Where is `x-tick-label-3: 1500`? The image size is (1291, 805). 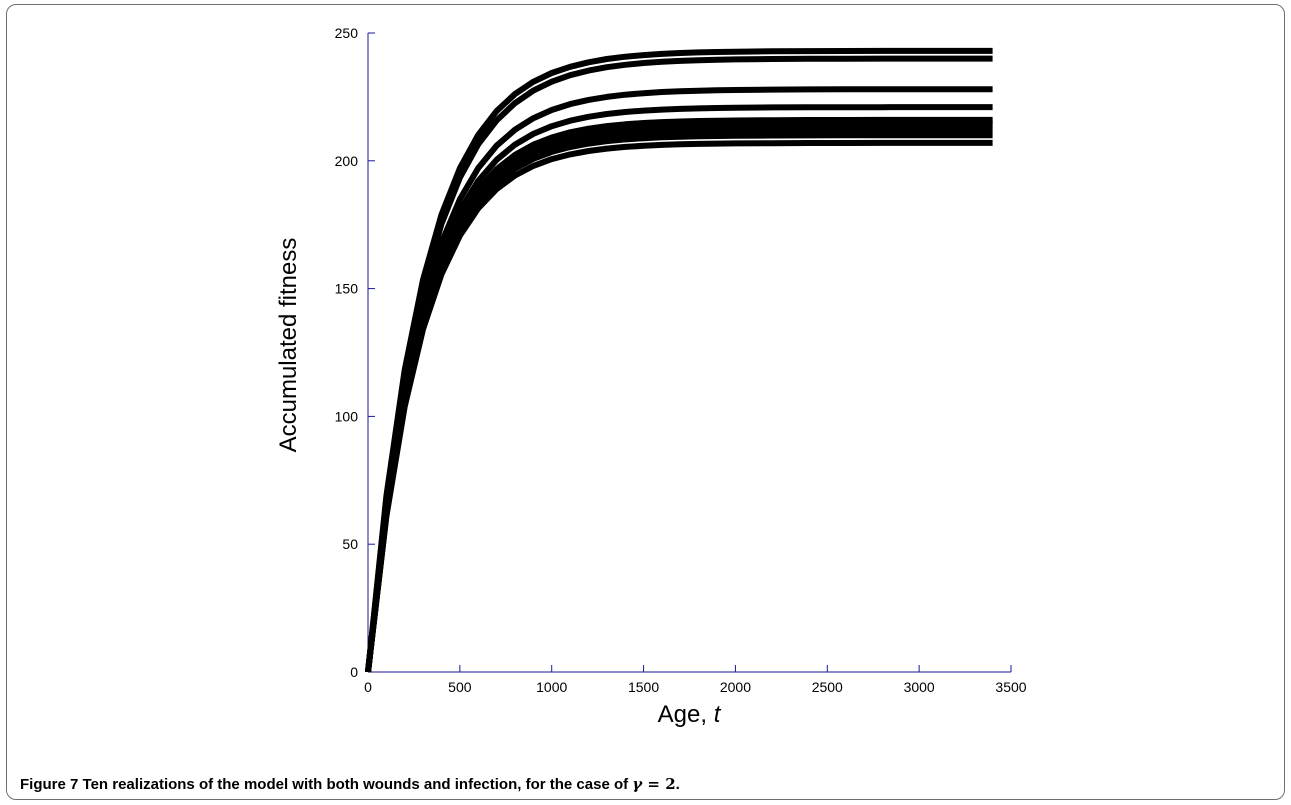
x-tick-label-3: 1500 is located at coordinates (643, 687).